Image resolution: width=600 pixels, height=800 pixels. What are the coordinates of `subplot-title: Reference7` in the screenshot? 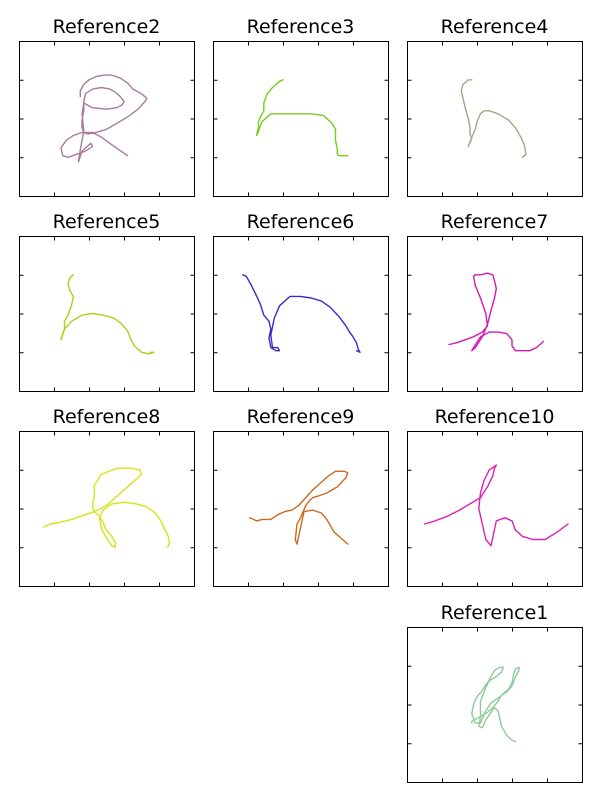 It's located at (495, 222).